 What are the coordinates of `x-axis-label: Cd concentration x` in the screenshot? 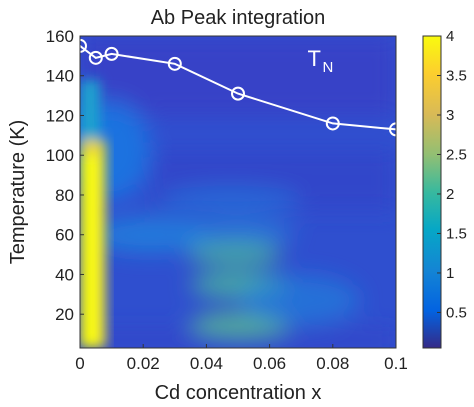 It's located at (238, 393).